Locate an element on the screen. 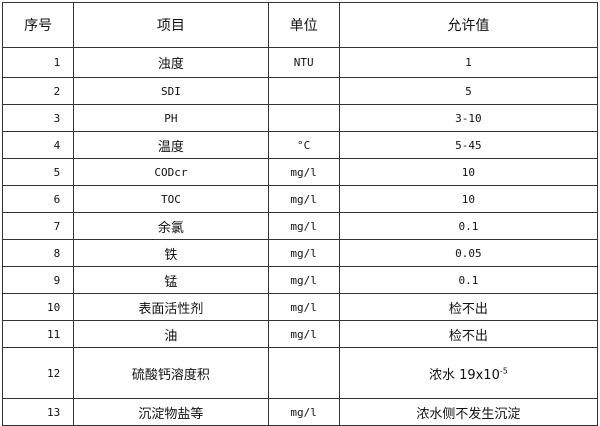  header-unit: 单位 is located at coordinates (303, 25).